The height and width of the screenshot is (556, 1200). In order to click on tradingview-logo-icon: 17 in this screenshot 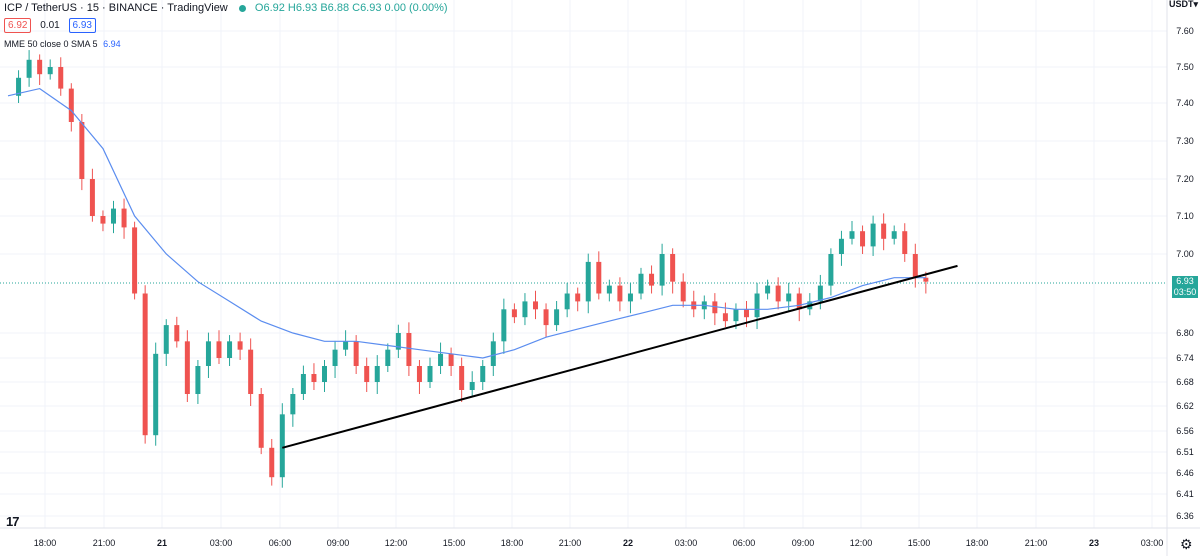, I will do `click(13, 521)`.